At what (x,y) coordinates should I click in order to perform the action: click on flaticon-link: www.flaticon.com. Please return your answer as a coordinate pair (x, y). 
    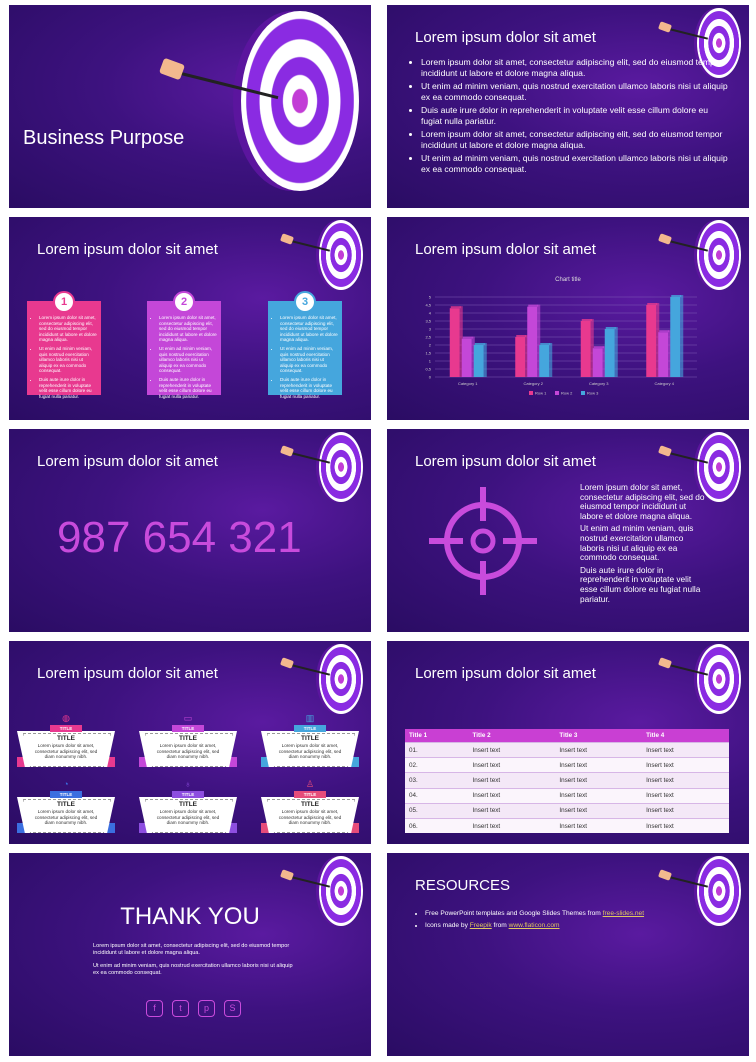
    Looking at the image, I should click on (534, 925).